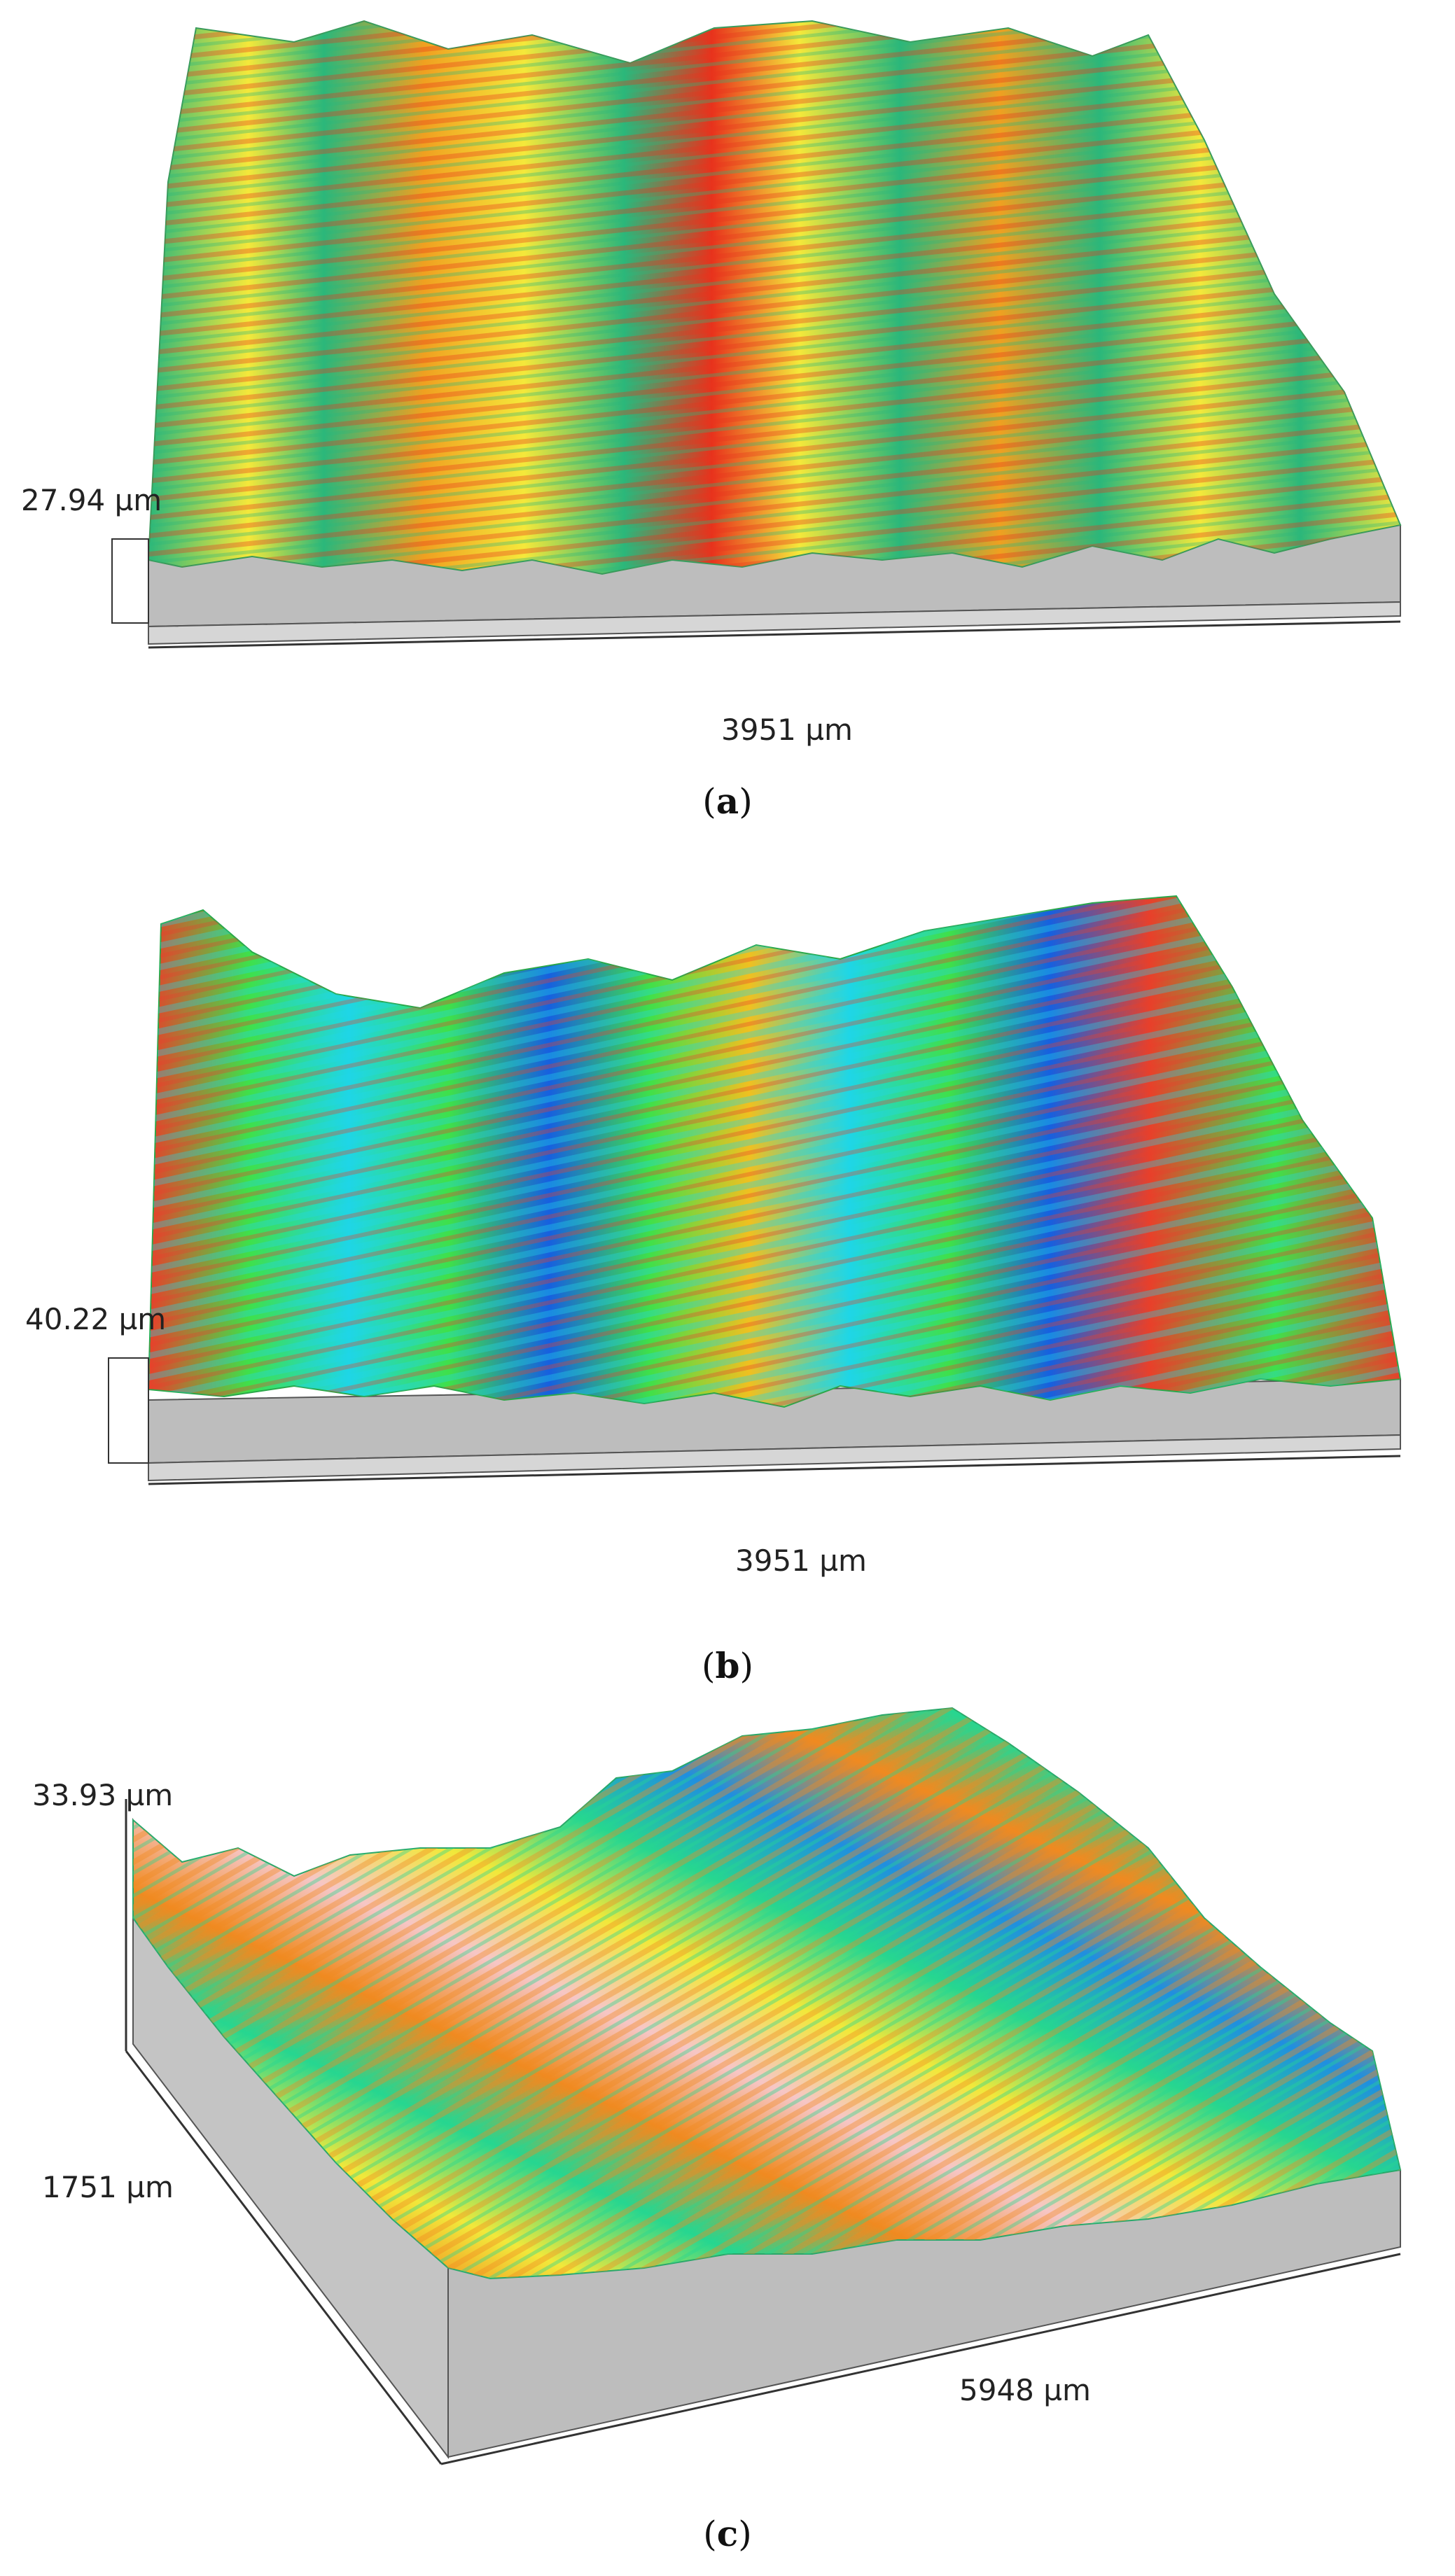  Describe the element at coordinates (103, 1795) in the screenshot. I see `z-height-label: 33.93 µm` at that location.